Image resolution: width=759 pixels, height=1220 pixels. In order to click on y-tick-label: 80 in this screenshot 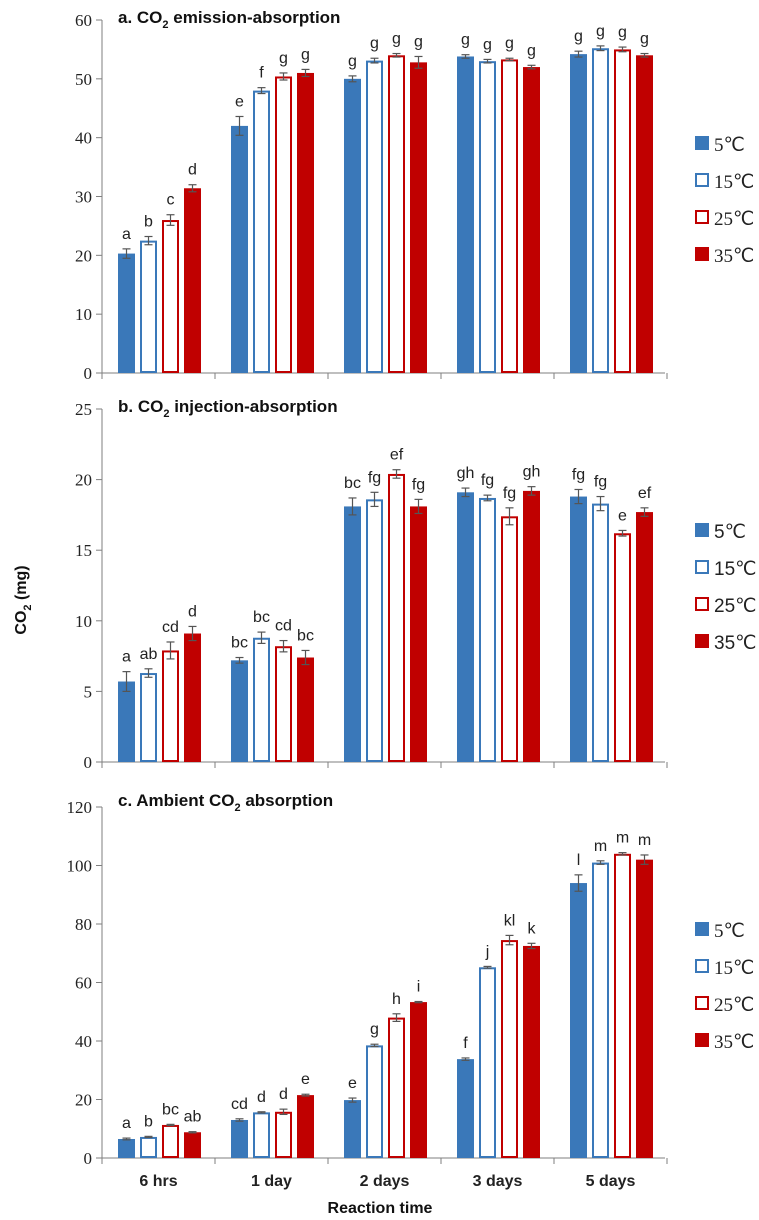, I will do `click(83, 924)`.